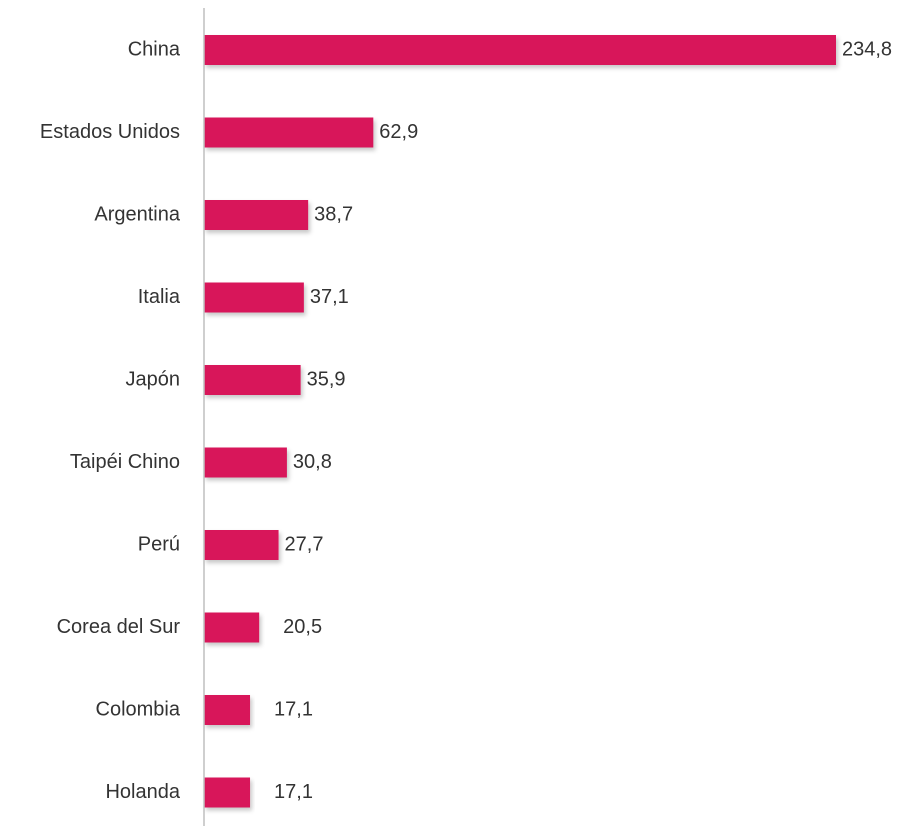  I want to click on data-label: 62,9, so click(398, 132).